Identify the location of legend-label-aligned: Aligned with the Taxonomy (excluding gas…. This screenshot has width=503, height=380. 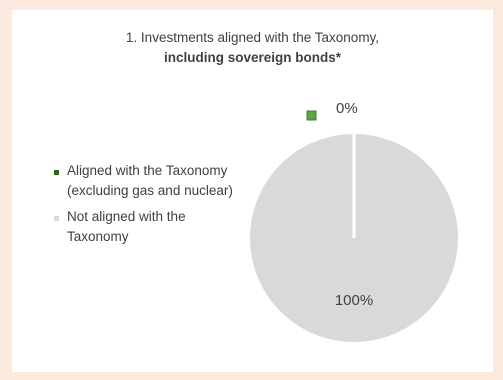
(150, 180).